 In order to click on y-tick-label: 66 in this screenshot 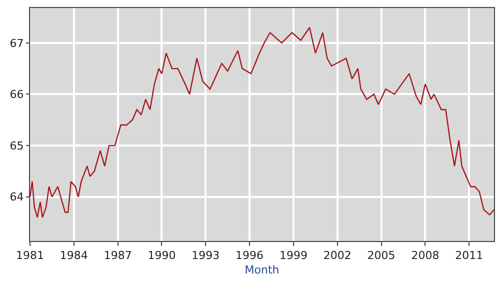, I will do `click(17, 95)`.